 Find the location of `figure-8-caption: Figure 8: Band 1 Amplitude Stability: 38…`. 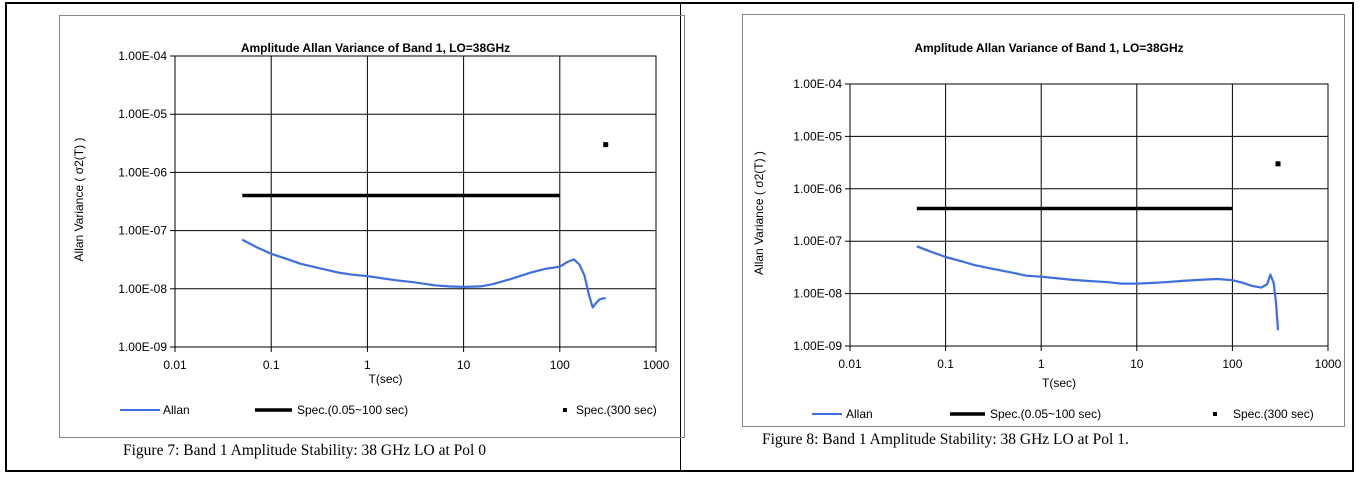

figure-8-caption: Figure 8: Band 1 Amplitude Stability: 38… is located at coordinates (945, 439).